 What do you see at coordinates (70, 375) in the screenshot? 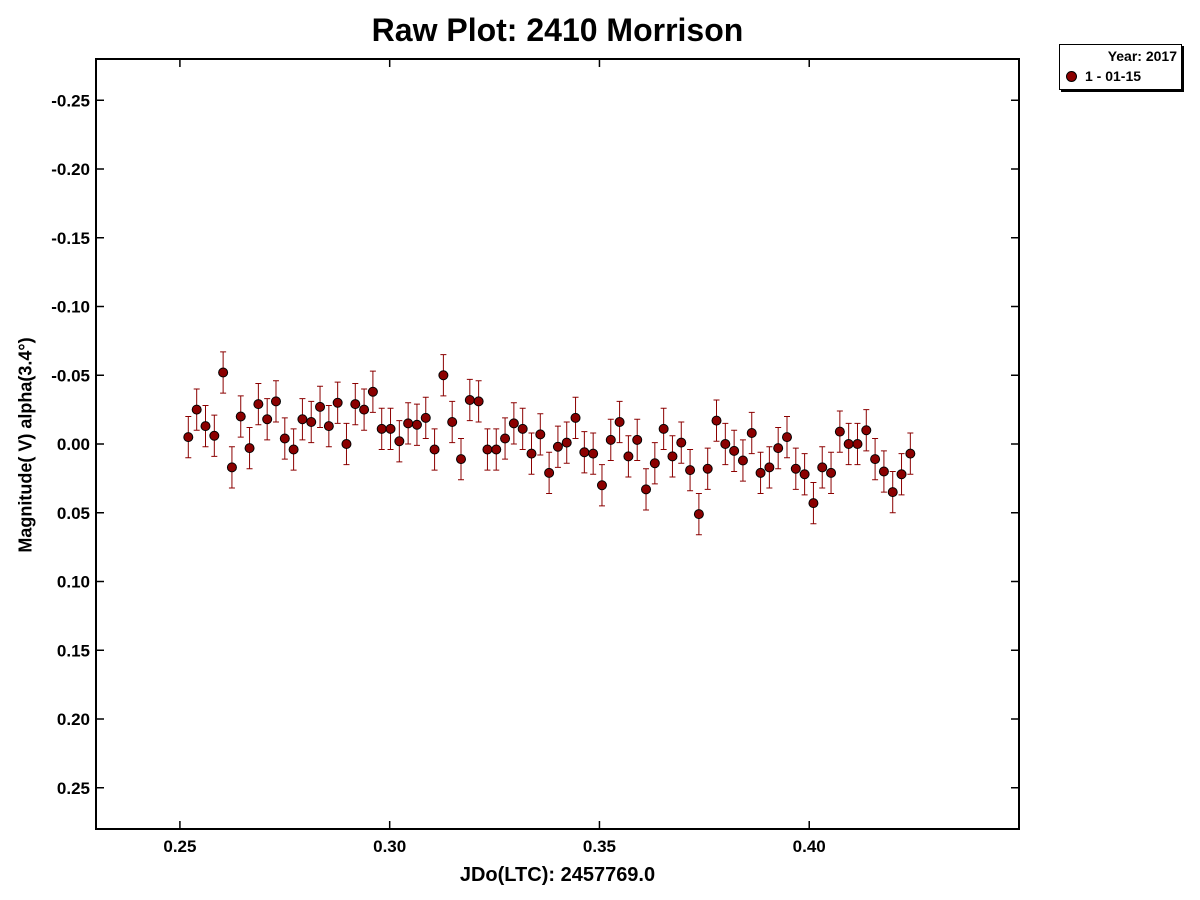
I see `y-tick-label: -0.05` at bounding box center [70, 375].